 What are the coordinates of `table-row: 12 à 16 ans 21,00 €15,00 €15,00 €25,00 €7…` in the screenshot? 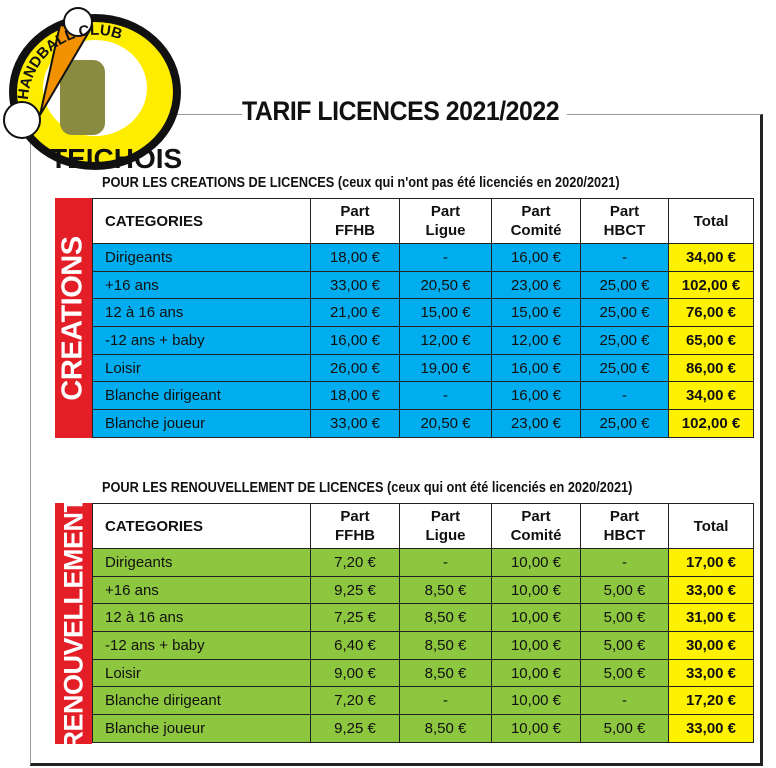 It's located at (423, 313).